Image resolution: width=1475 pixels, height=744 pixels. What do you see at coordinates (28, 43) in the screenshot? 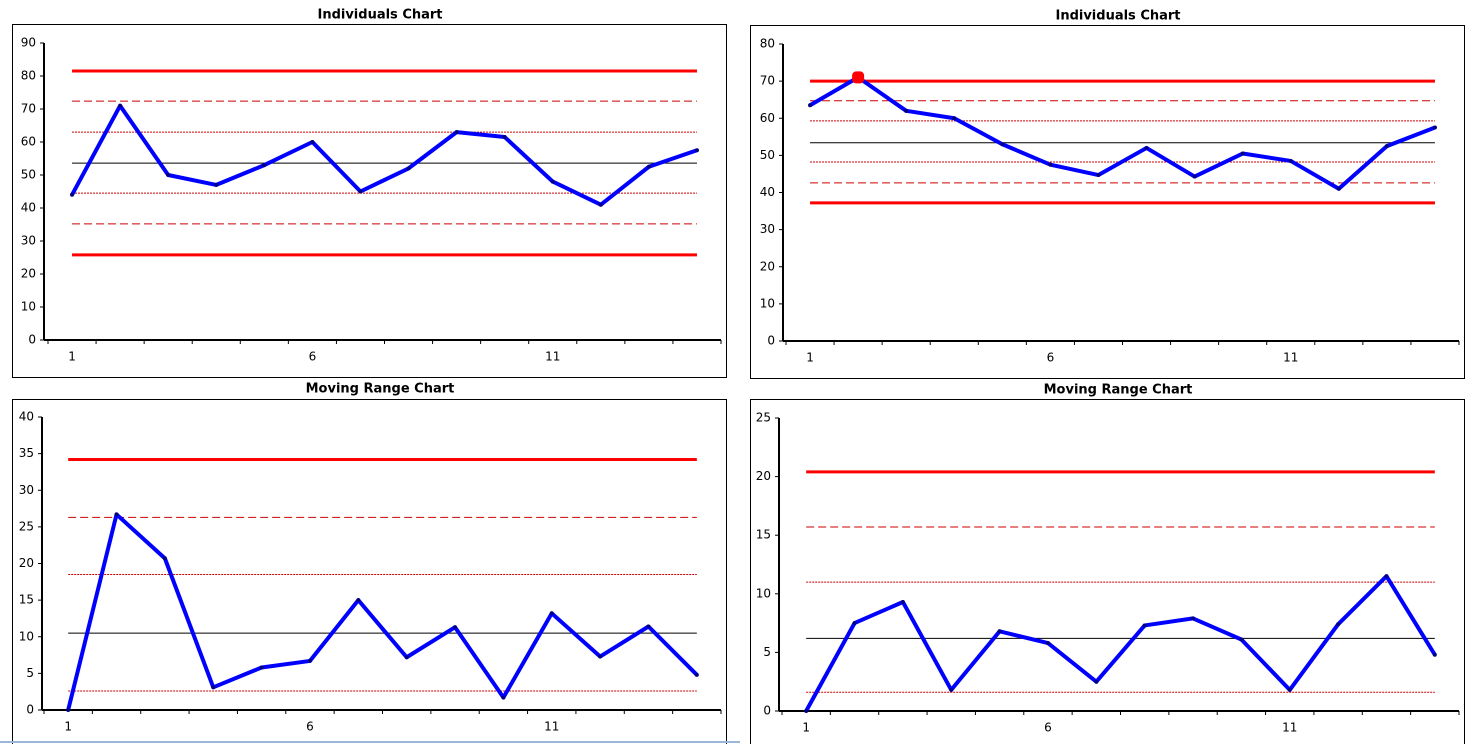
I see `y-tick-label: 90` at bounding box center [28, 43].